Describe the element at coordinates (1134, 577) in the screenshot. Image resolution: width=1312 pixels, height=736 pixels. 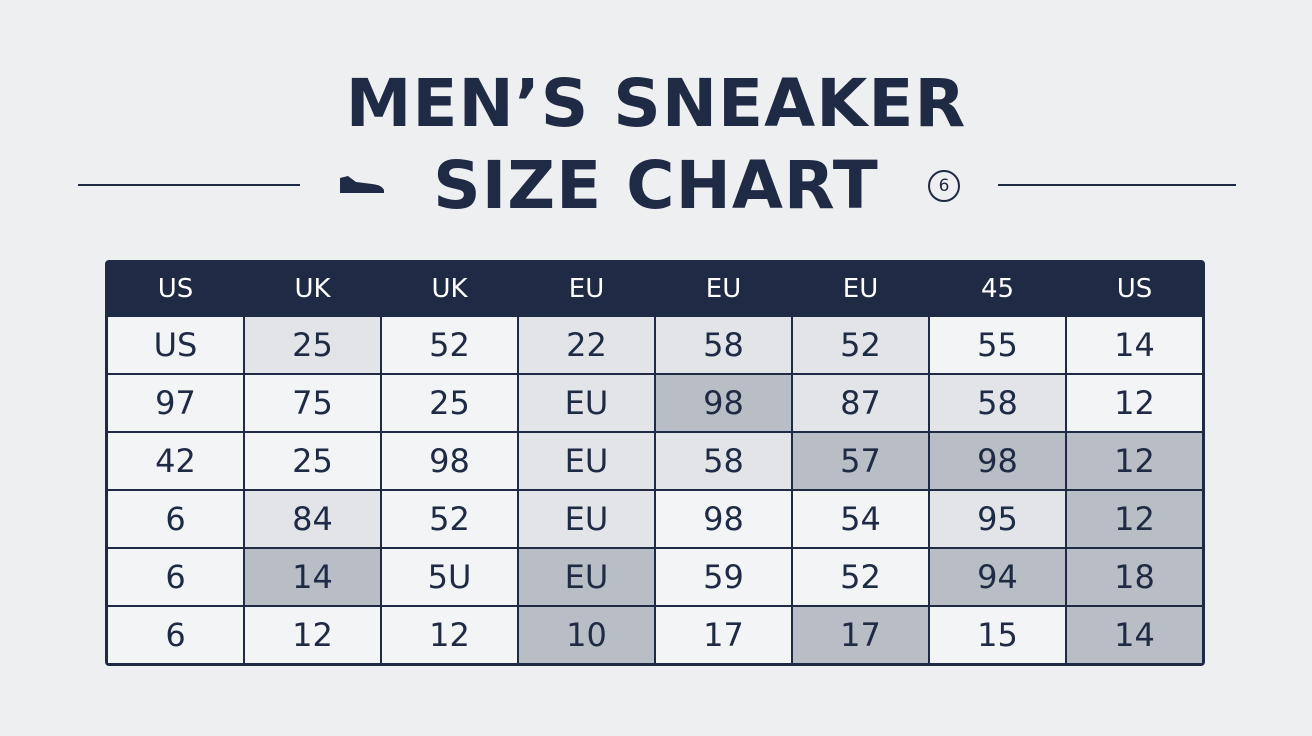
I see `table-cell: 18` at that location.